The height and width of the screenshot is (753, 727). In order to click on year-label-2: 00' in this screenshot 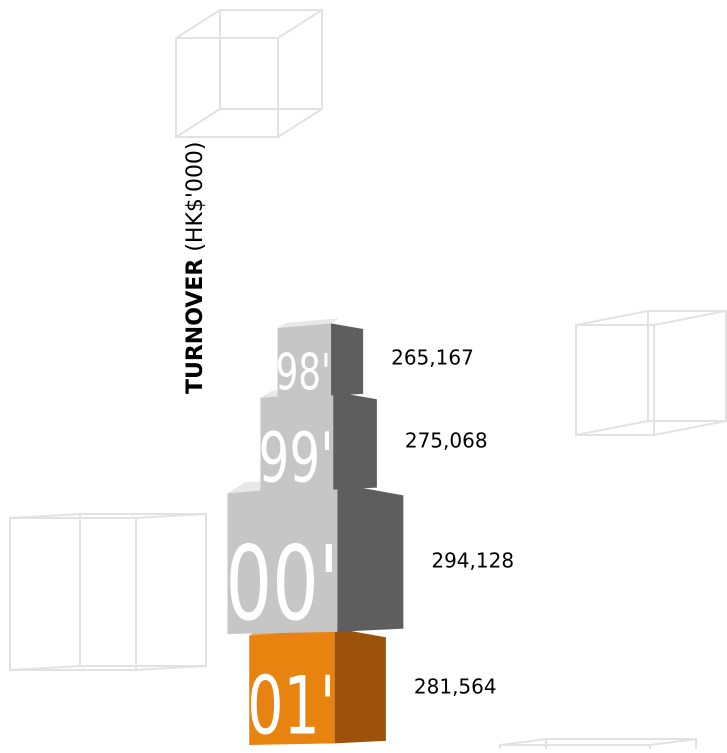, I will do `click(282, 584)`.